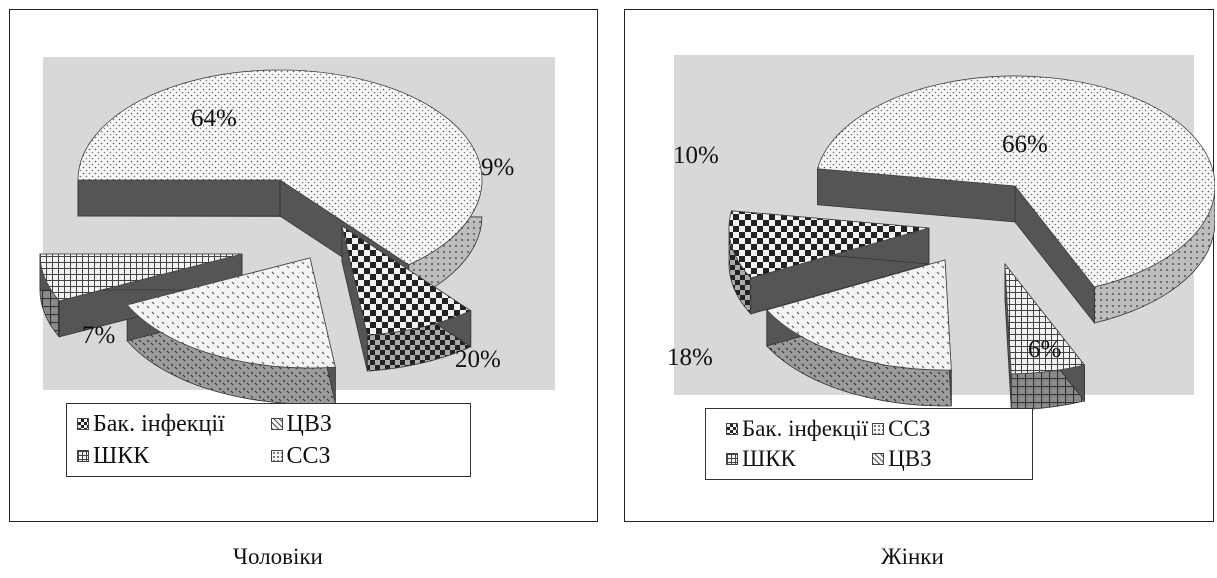  Describe the element at coordinates (278, 556) in the screenshot. I see `chart-caption-men: Чоловіки` at that location.